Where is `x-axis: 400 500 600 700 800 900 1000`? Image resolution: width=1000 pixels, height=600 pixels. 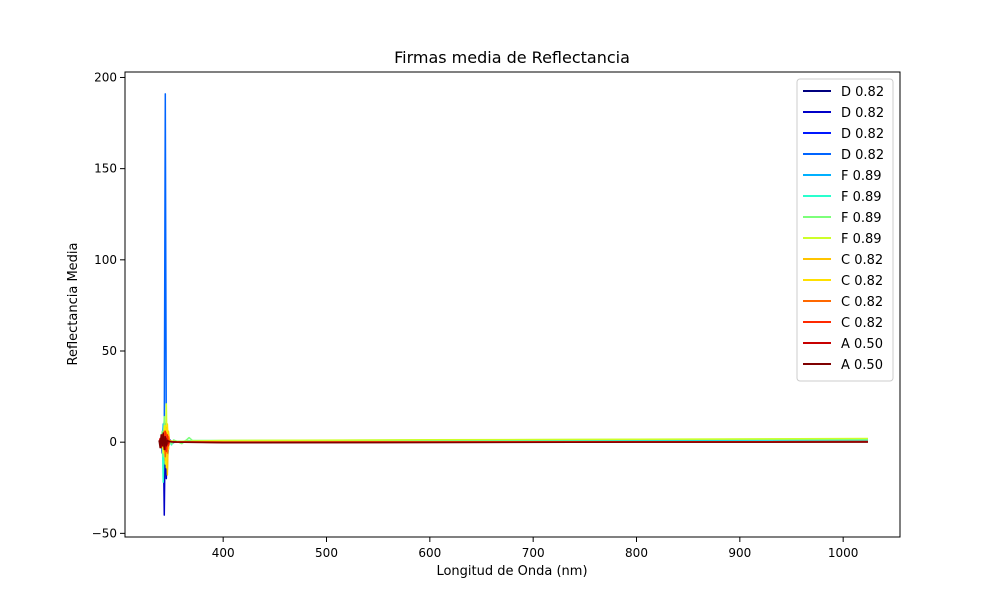
x-axis: 400 500 600 700 800 900 1000 is located at coordinates (535, 548).